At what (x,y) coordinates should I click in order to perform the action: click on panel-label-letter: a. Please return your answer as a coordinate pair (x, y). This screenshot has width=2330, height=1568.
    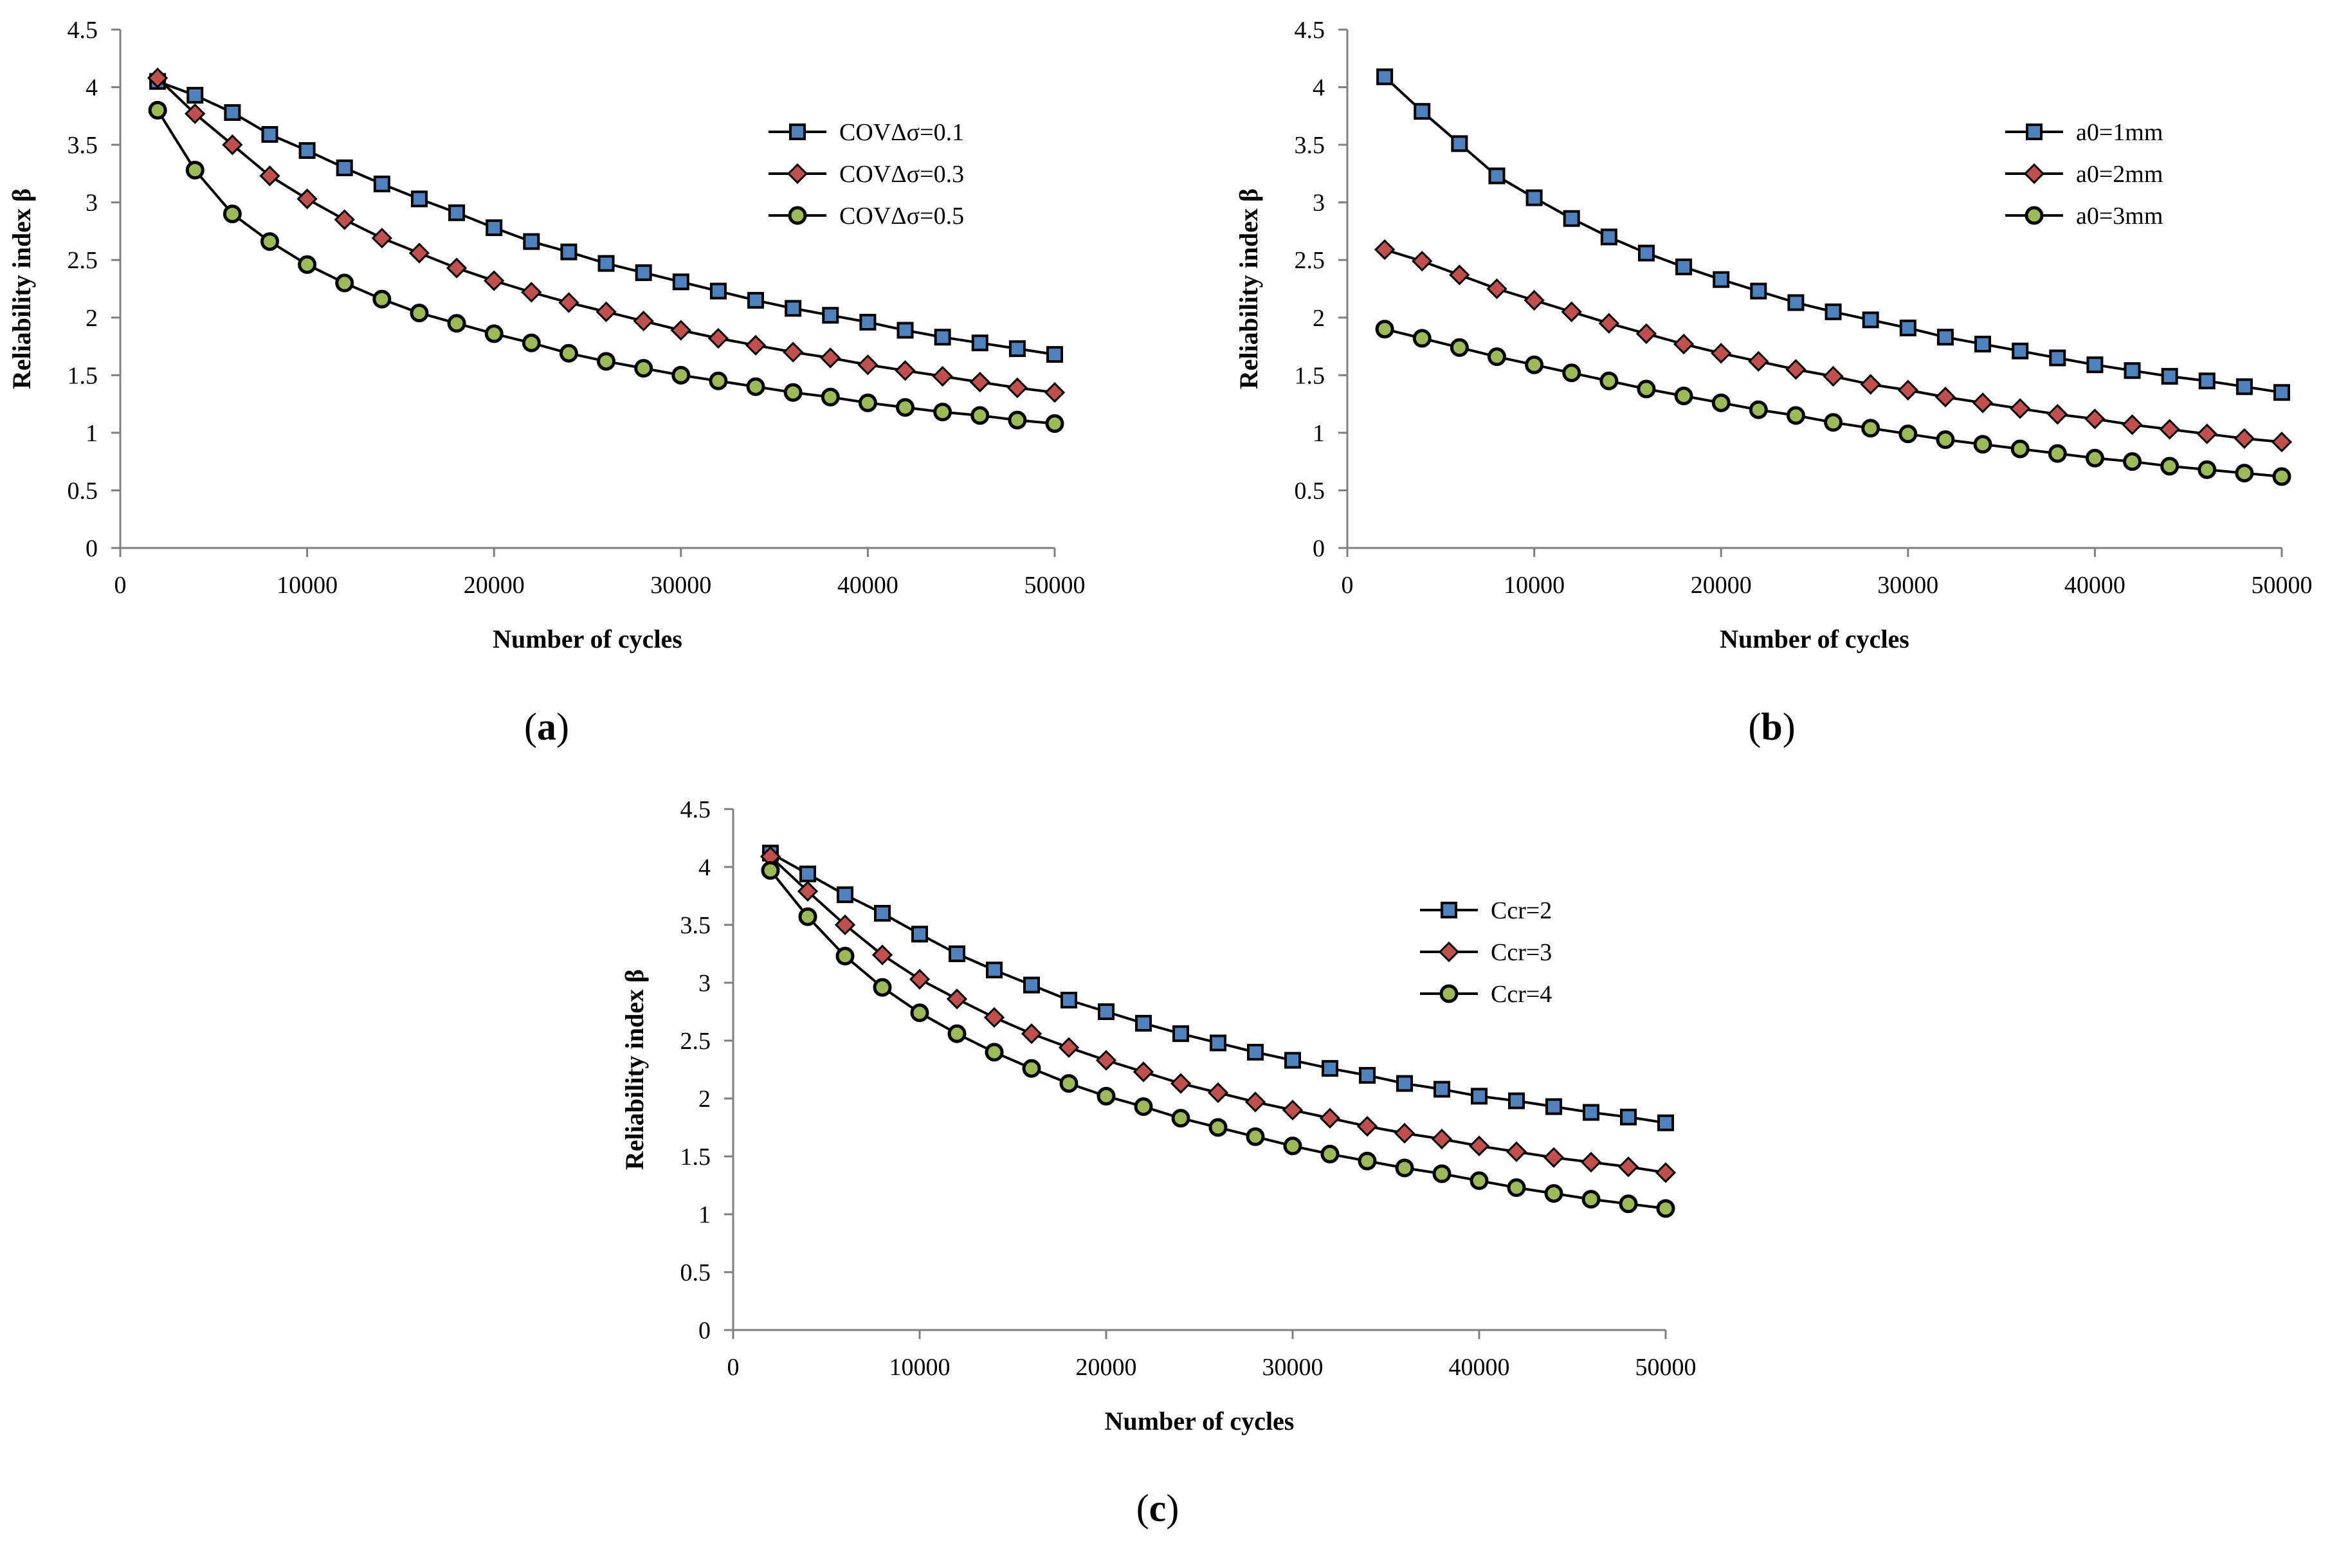
    Looking at the image, I should click on (546, 727).